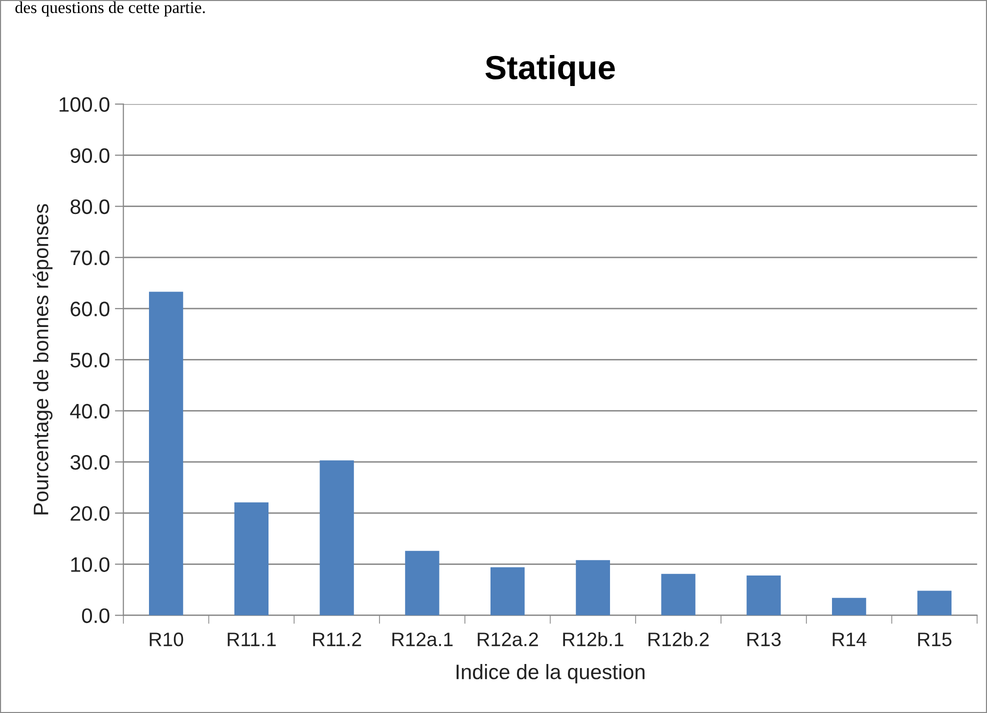 The image size is (987, 713). I want to click on text: des questions de cette partie., so click(110, 9).